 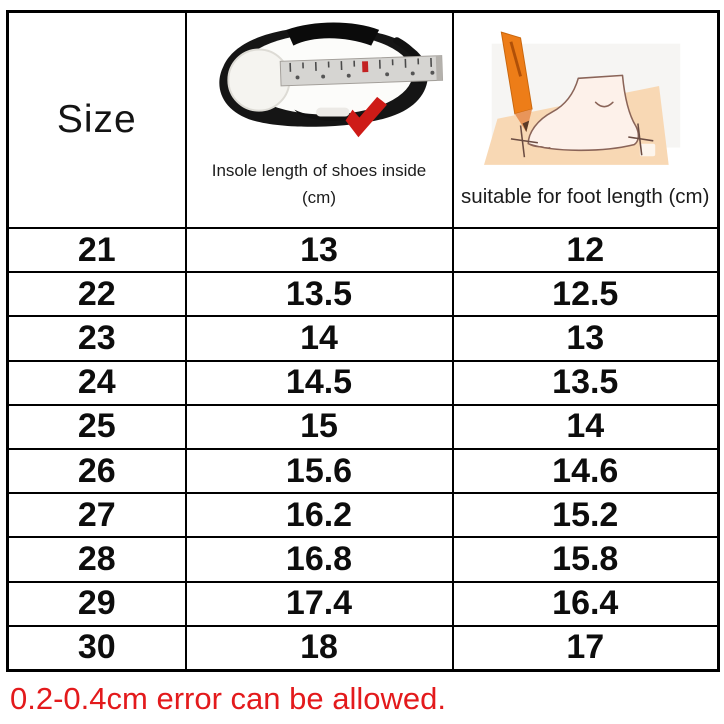 I want to click on header-cell-size: Size, so click(x=96, y=119).